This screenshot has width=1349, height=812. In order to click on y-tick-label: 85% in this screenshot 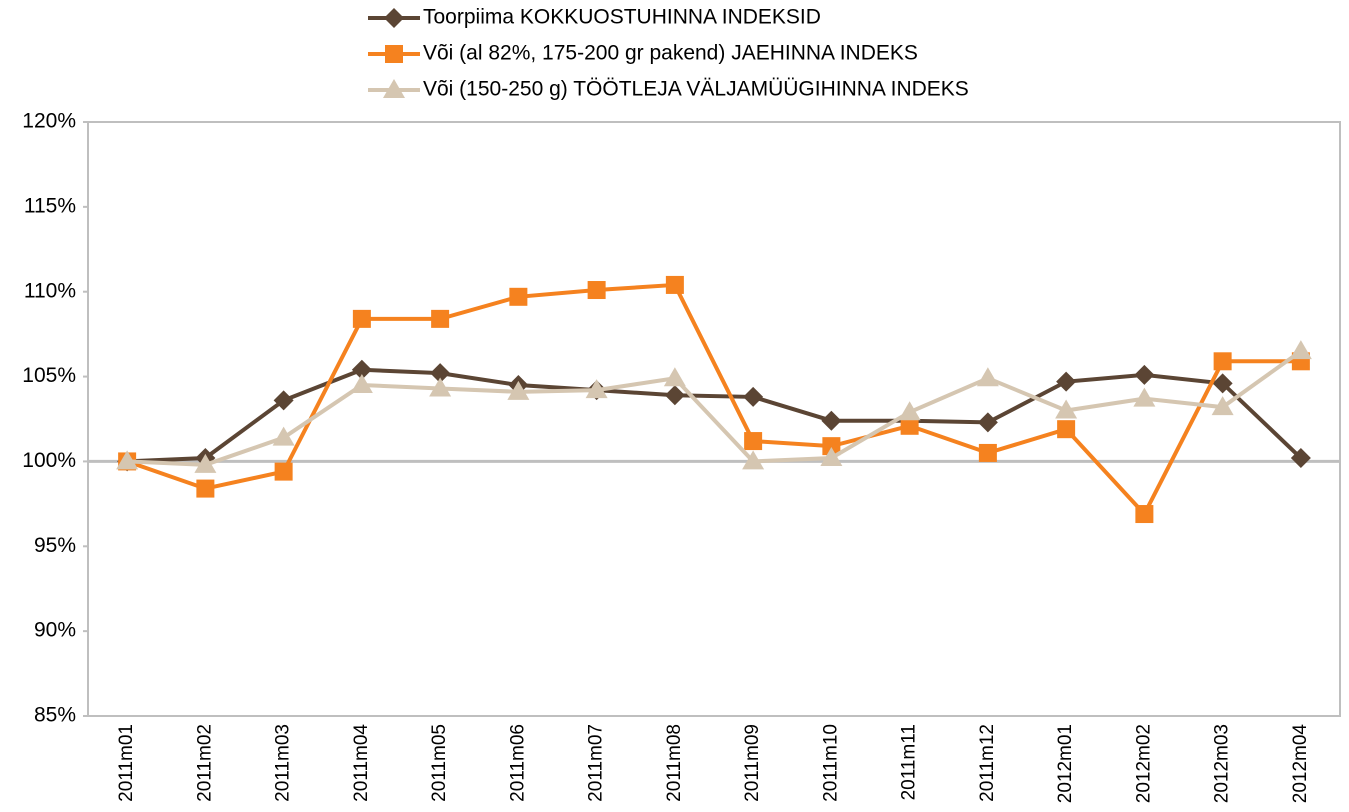, I will do `click(55, 715)`.